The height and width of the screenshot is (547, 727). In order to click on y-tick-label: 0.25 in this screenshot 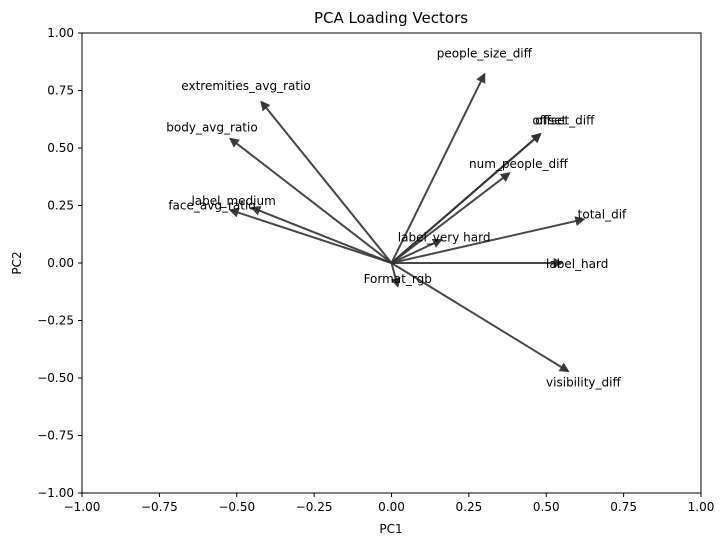, I will do `click(60, 206)`.